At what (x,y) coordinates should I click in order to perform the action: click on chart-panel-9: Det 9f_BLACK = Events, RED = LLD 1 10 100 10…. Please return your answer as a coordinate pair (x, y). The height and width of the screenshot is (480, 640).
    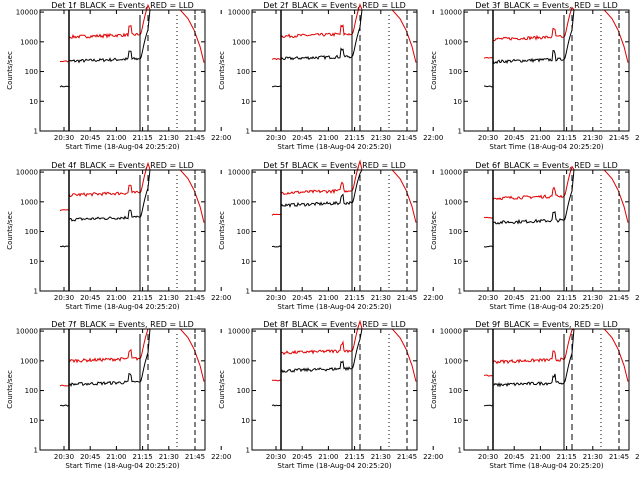
    Looking at the image, I should click on (535, 395).